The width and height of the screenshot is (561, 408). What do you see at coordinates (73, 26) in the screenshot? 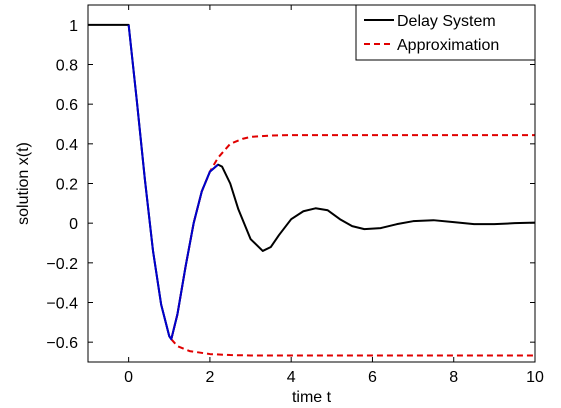
I see `y-tick-label: 1` at bounding box center [73, 26].